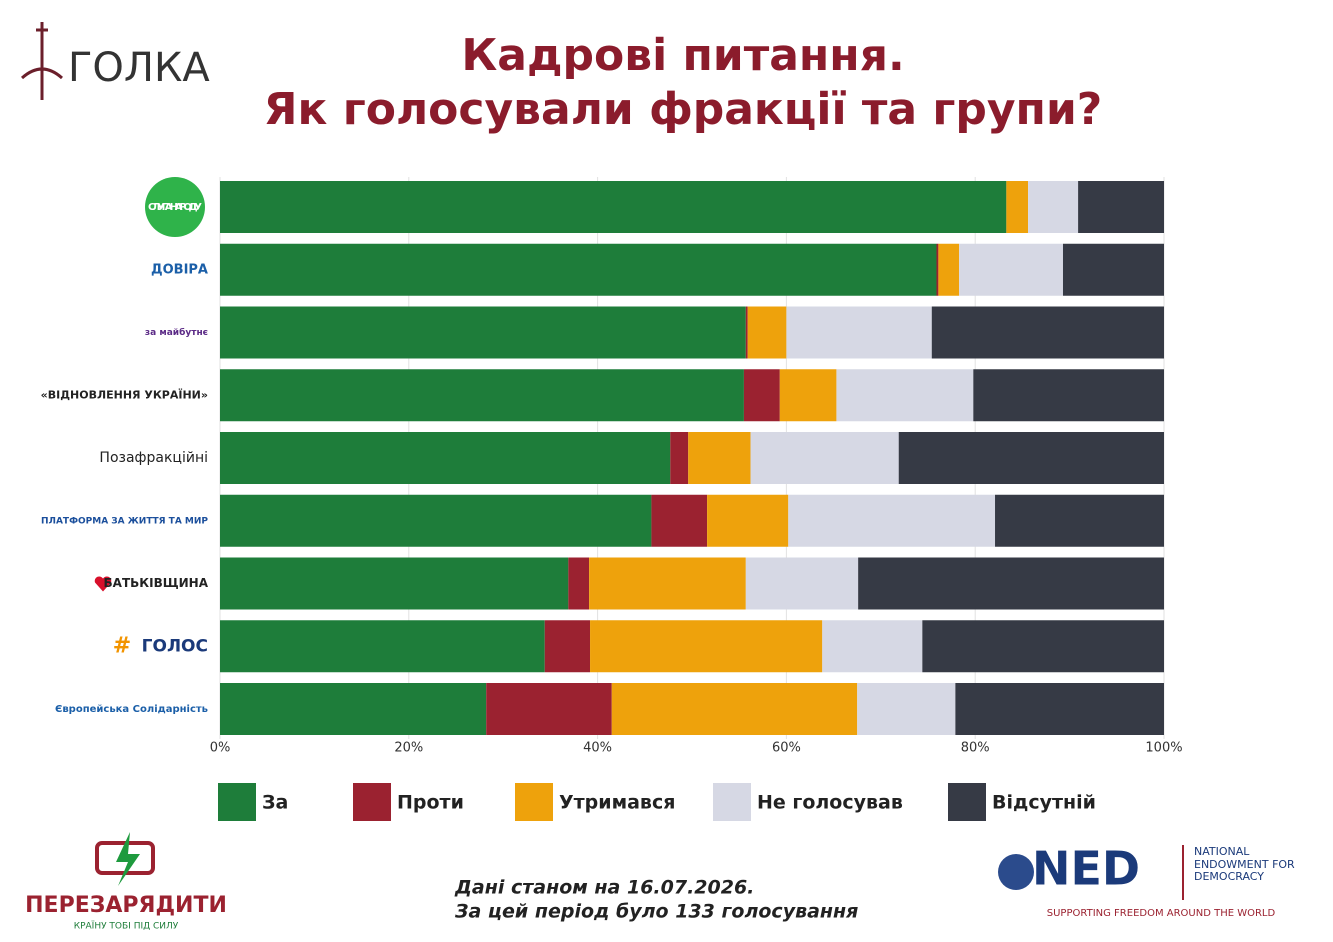 The height and width of the screenshot is (942, 1333). What do you see at coordinates (126, 926) in the screenshot?
I see `footer-left-slogan: КРАЇНУ ТОБІ ПІД СИЛУ` at bounding box center [126, 926].